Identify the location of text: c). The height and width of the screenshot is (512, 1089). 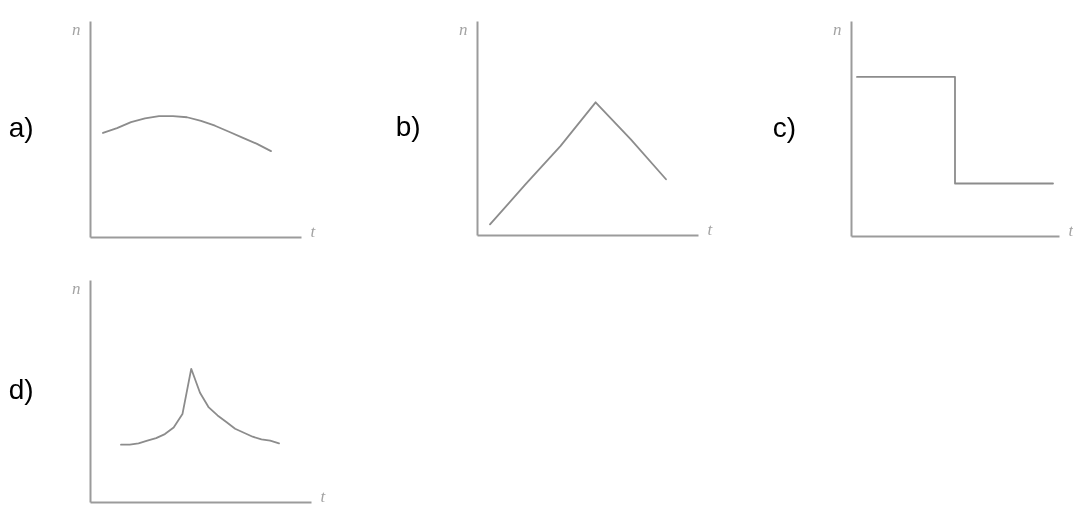
(784, 127).